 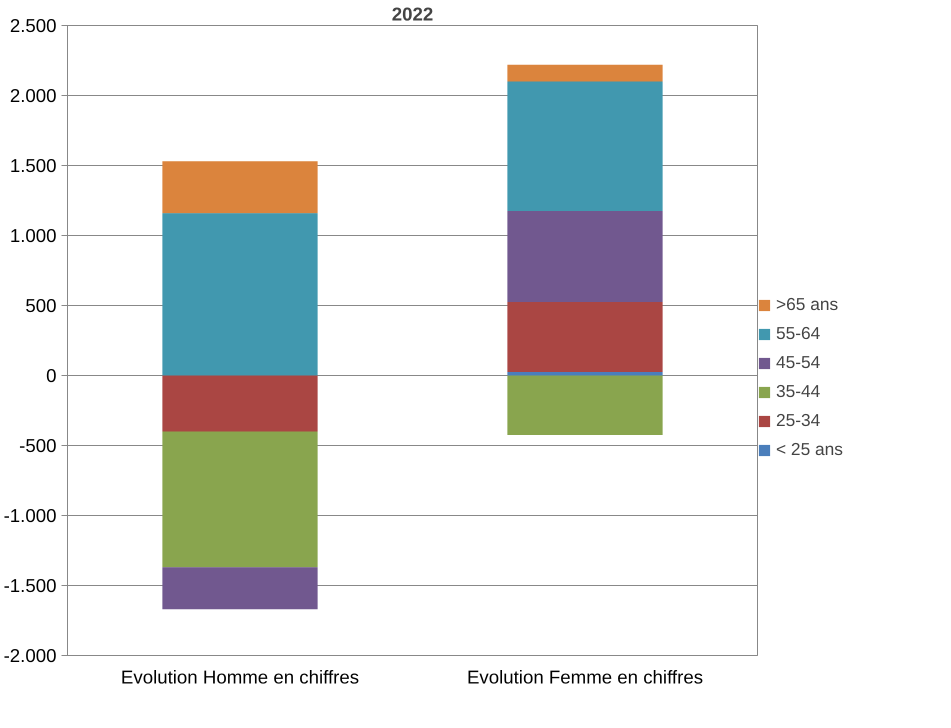 What do you see at coordinates (33, 95) in the screenshot?
I see `y-tick-label: 2.000` at bounding box center [33, 95].